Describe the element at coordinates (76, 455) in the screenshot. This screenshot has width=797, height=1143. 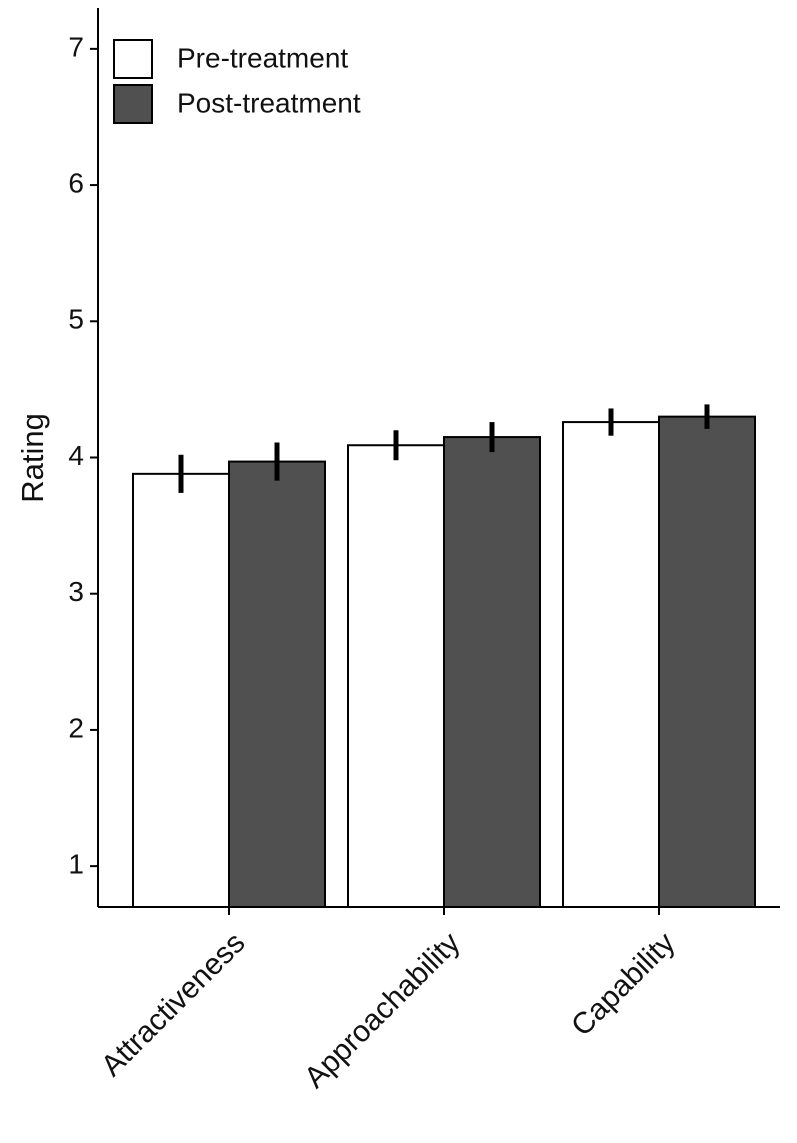
I see `y-tick-label: 4` at that location.